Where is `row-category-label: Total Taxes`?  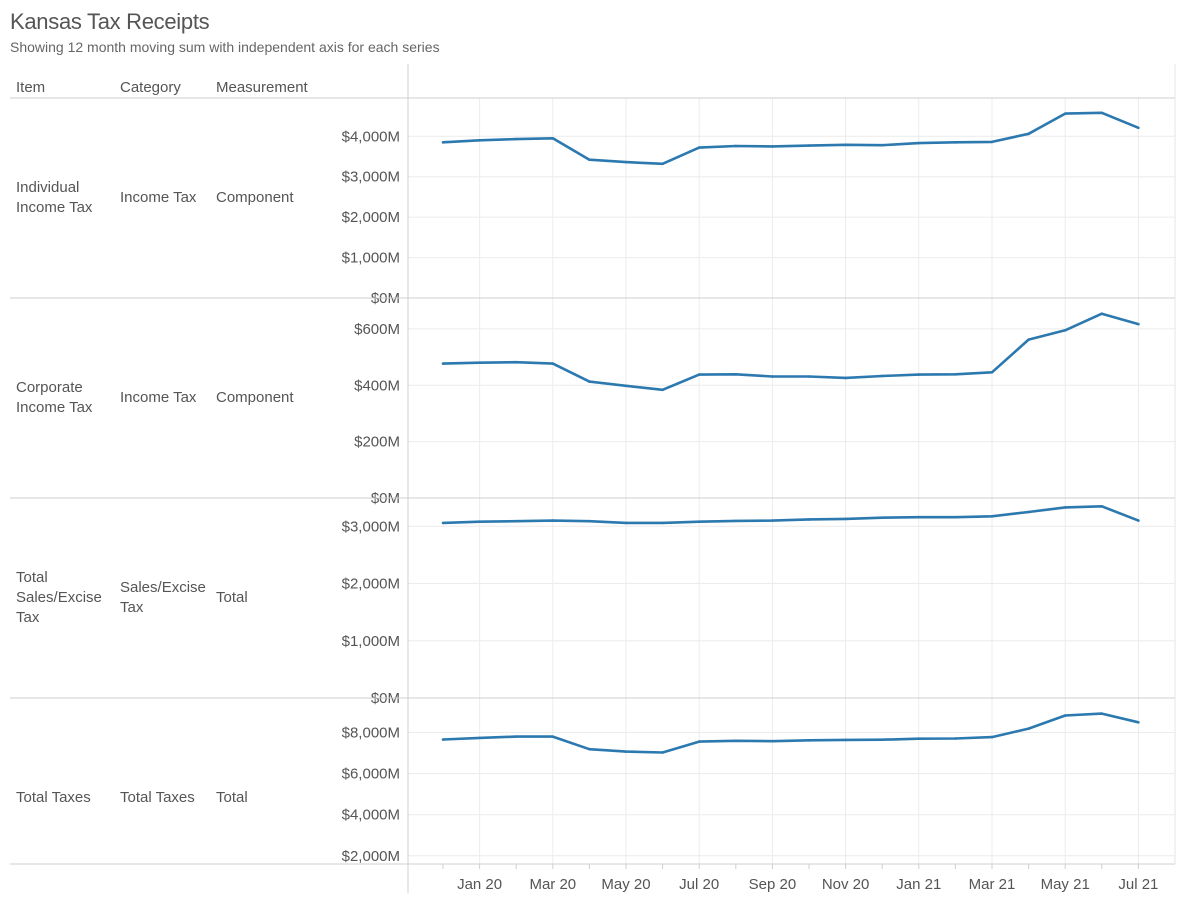 row-category-label: Total Taxes is located at coordinates (157, 797).